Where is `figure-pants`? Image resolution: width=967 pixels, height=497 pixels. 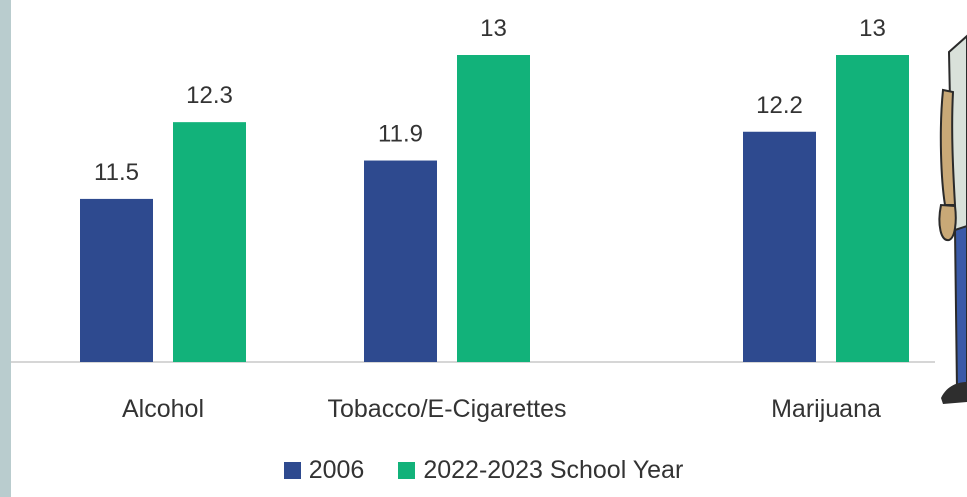 figure-pants is located at coordinates (960, 307).